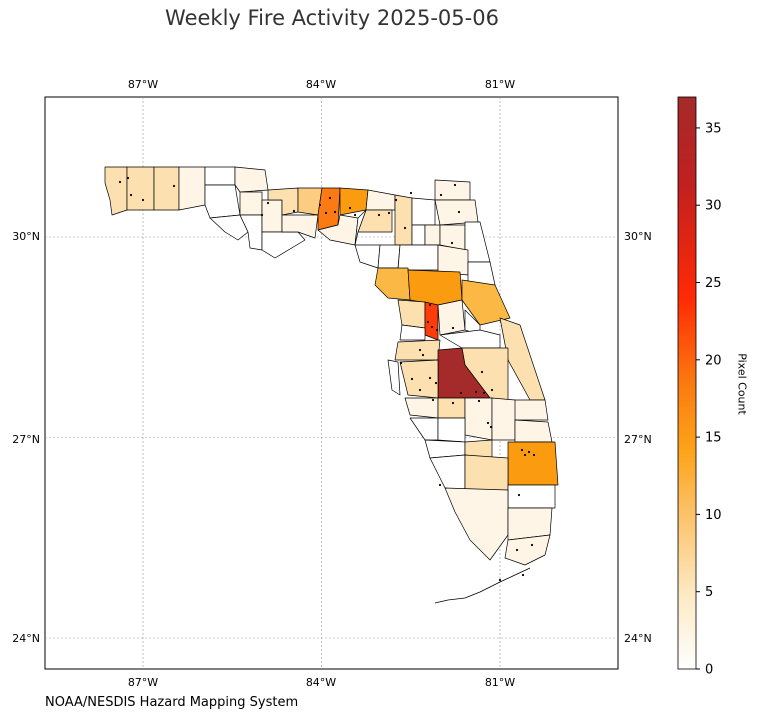 This screenshot has height=721, width=760. I want to click on county-hernando, so click(412, 332).